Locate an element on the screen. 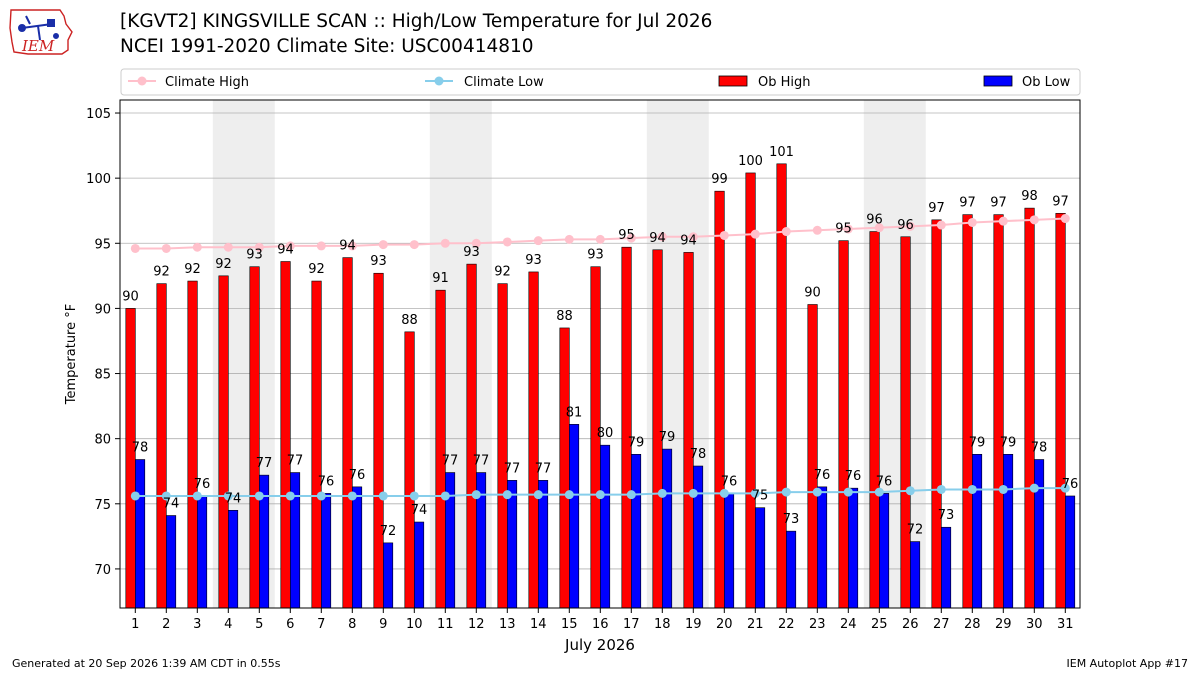 This screenshot has height=675, width=1200. logo-text: IEM is located at coordinates (38, 46).